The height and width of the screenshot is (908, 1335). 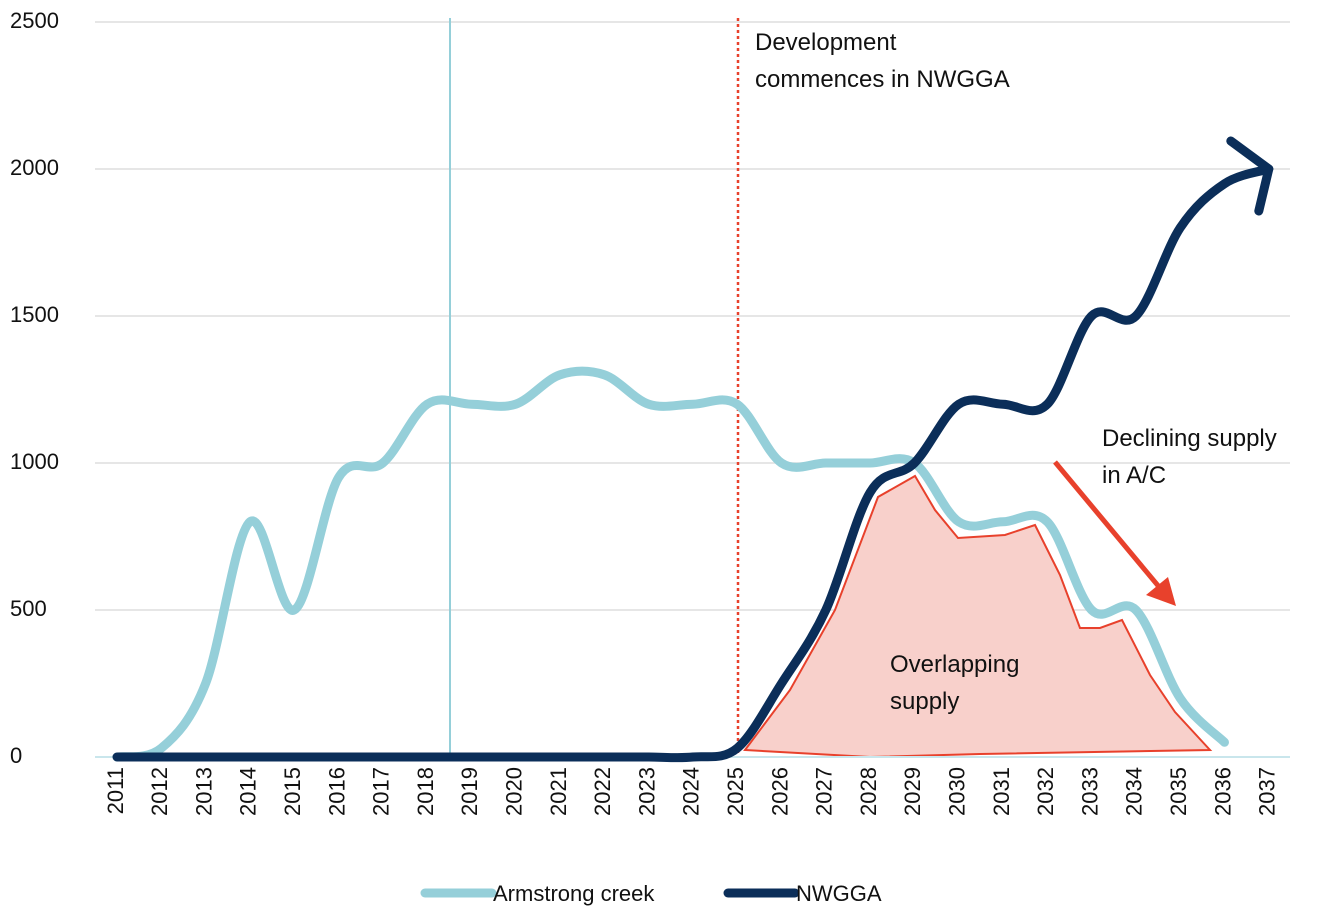 I want to click on overlap-area, so click(x=978, y=616).